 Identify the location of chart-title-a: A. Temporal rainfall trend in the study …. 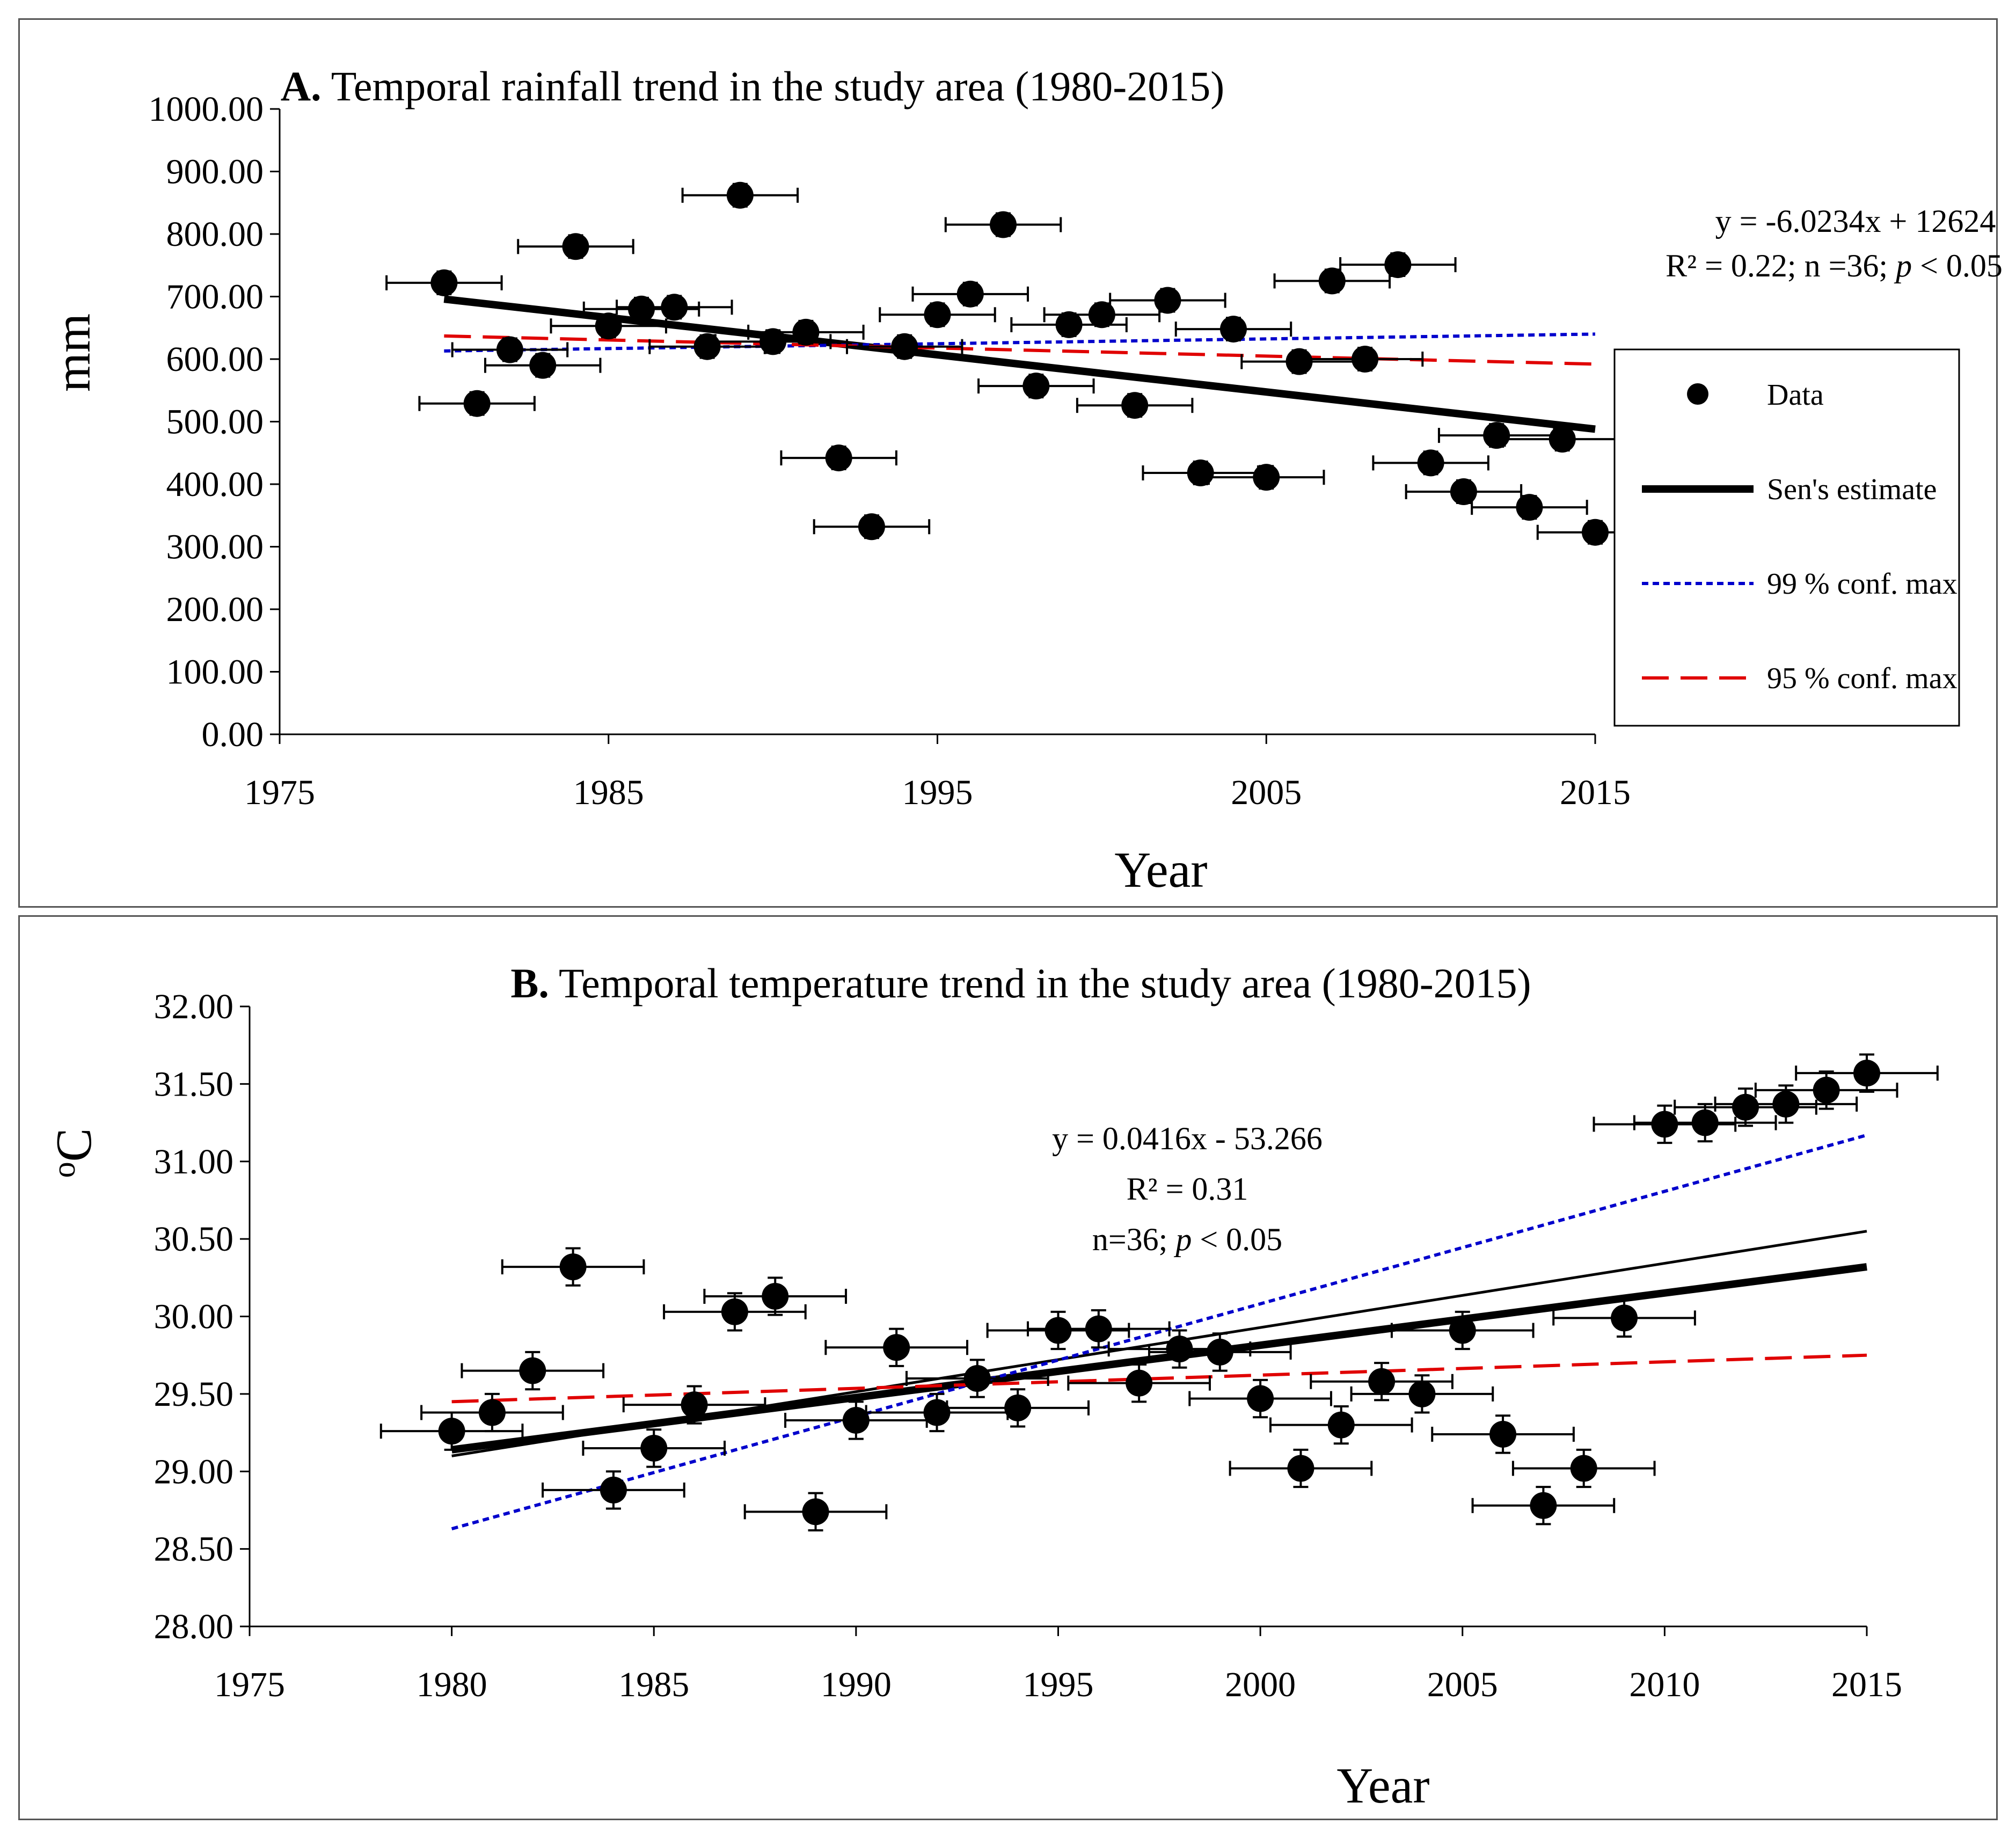
(752, 87).